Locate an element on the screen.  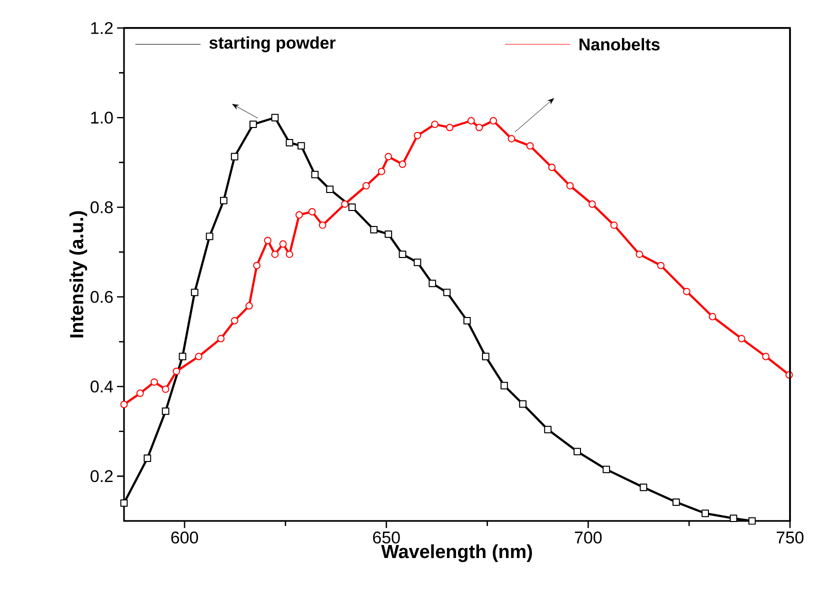
x-tick-label: 600 is located at coordinates (184, 538).